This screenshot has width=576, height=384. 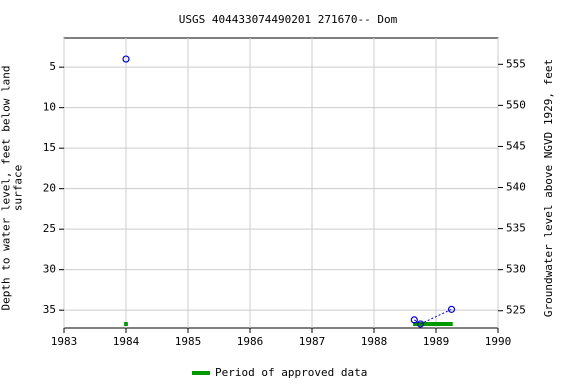 I want to click on y-tick-label: 30, so click(x=49, y=269).